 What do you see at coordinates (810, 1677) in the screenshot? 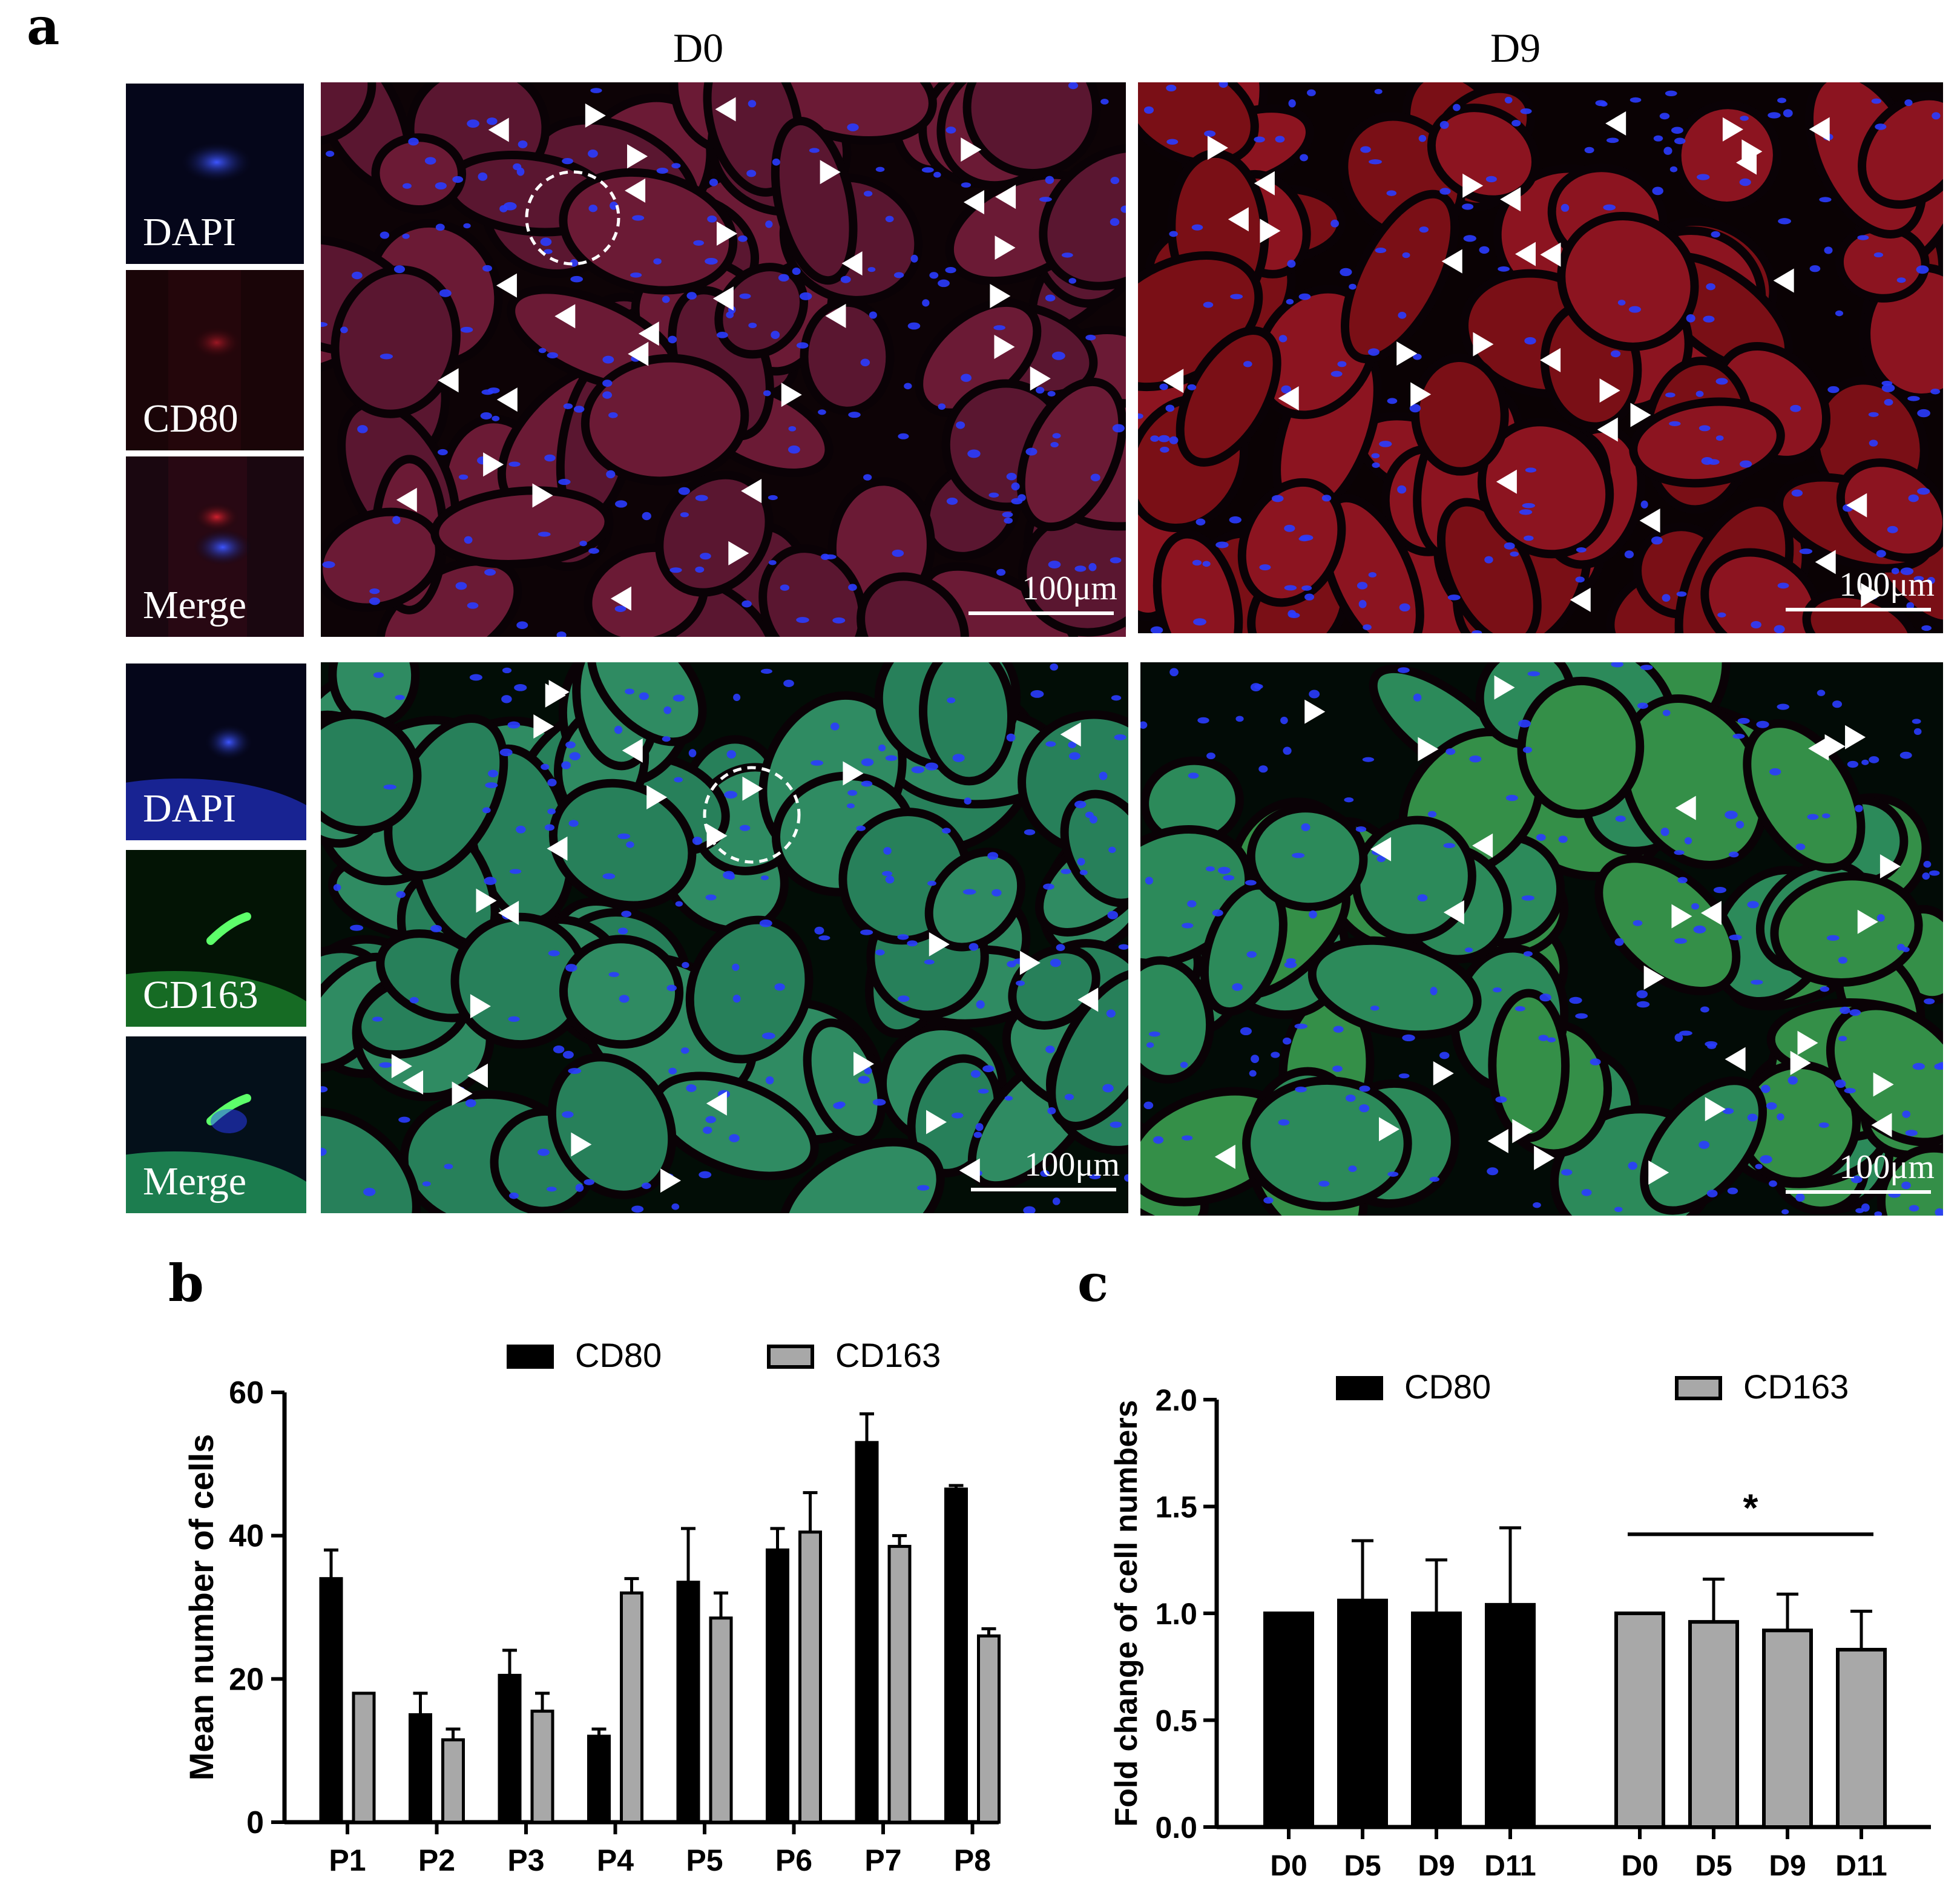
I see `bar-cd163-p6` at bounding box center [810, 1677].